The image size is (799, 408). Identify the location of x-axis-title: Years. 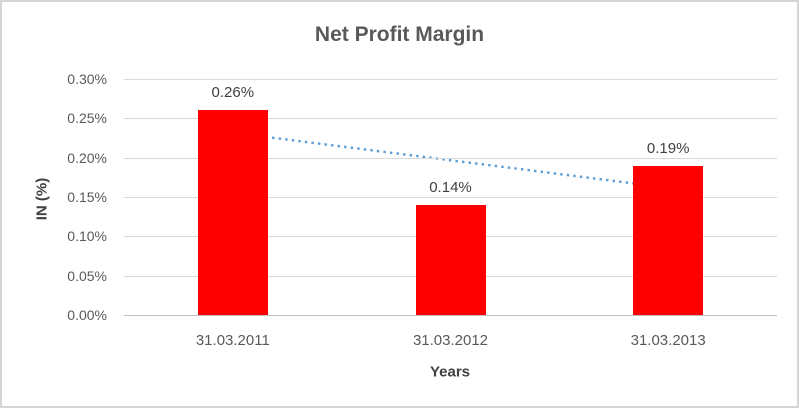
(450, 372).